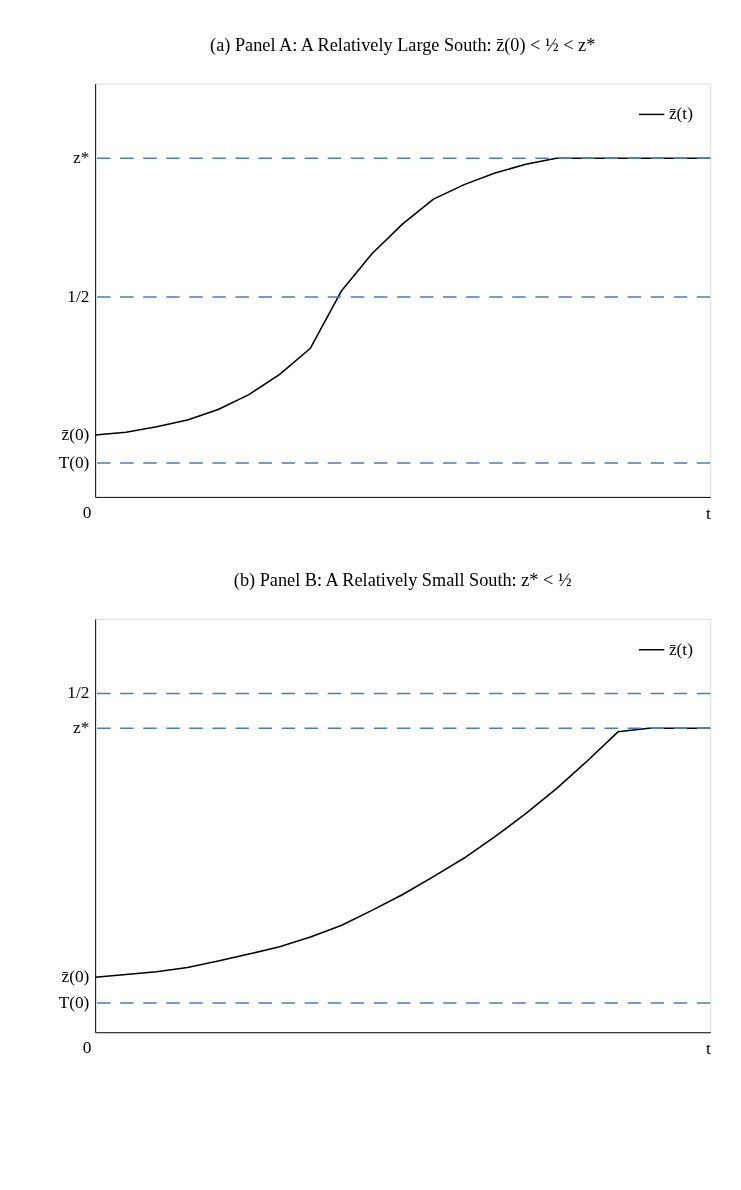 The image size is (741, 1190). I want to click on chart-title: (a) Panel A: A Relatively Large South: z̄(0) < ½ < z*, so click(403, 45).